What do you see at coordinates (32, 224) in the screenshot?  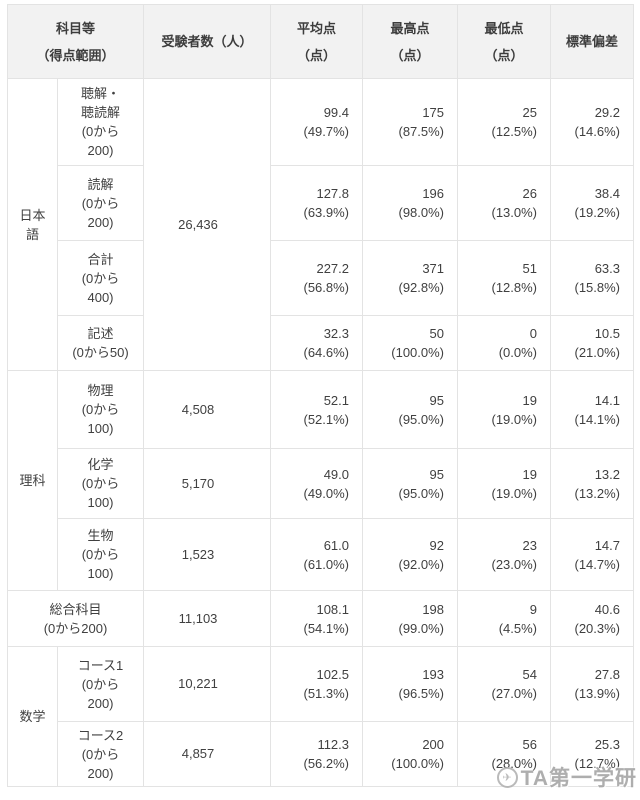 I see `group-cell-japanese: 日本 語` at bounding box center [32, 224].